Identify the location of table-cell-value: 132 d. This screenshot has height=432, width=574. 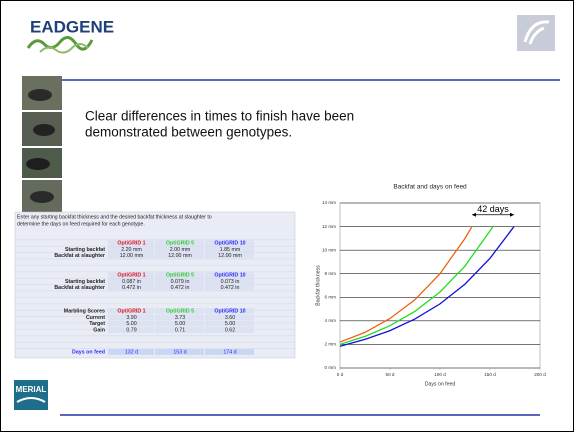
(131, 352).